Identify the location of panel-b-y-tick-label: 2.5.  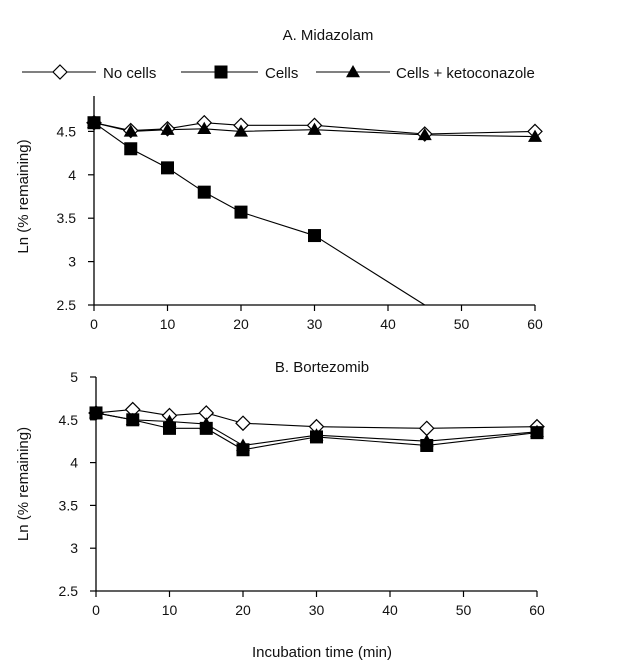
(69, 591).